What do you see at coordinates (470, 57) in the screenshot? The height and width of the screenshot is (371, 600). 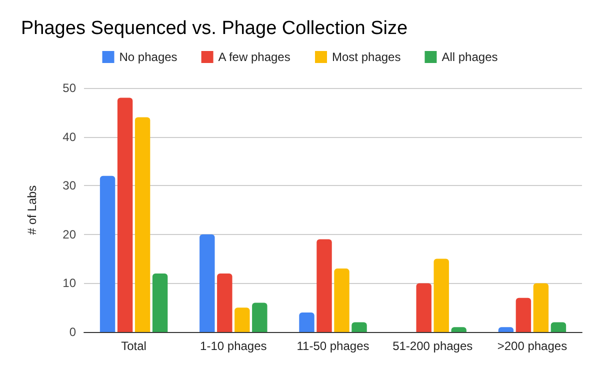 I see `legend-label: All phages` at bounding box center [470, 57].